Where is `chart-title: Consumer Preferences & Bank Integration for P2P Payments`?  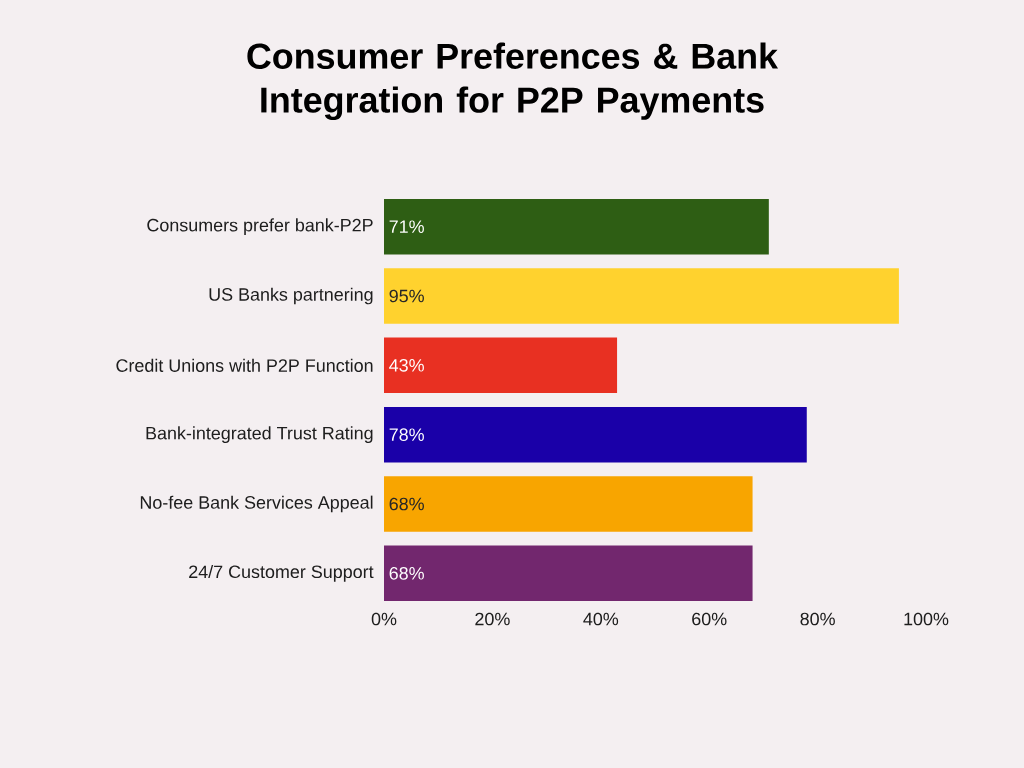
chart-title: Consumer Preferences & Bank Integration for P2P Payments is located at coordinates (513, 81).